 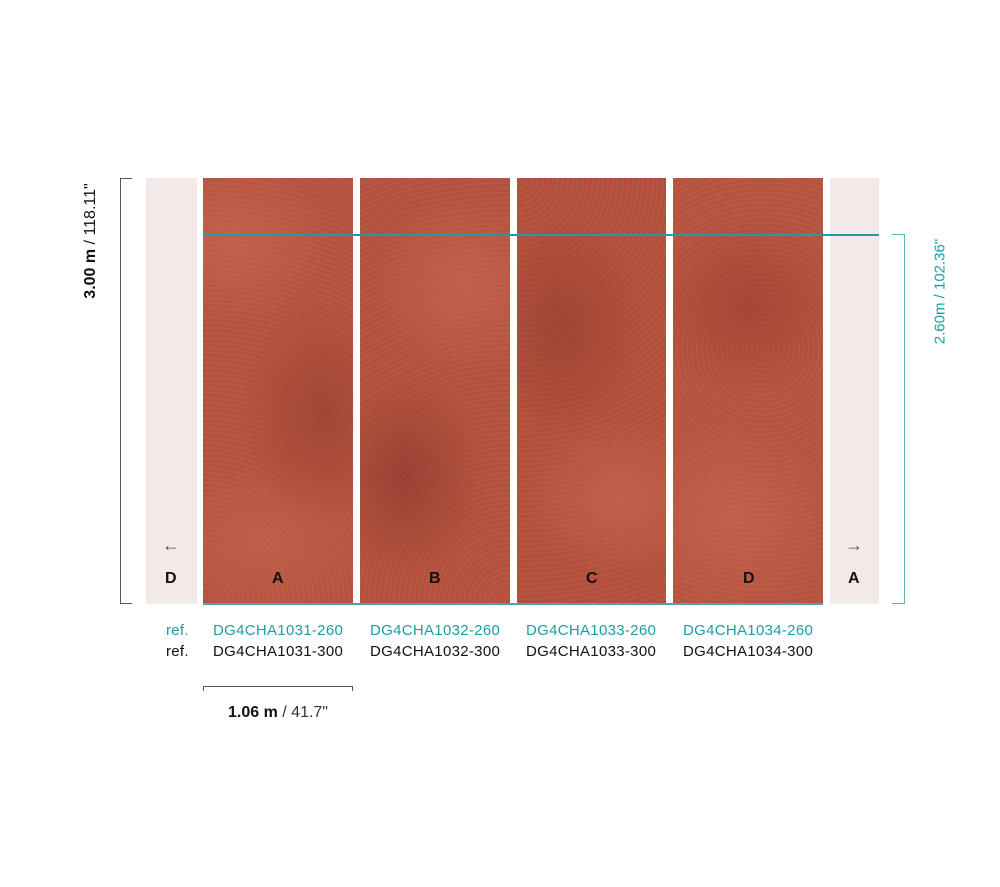 What do you see at coordinates (278, 630) in the screenshot?
I see `ref-260: DG4CHA1031-260` at bounding box center [278, 630].